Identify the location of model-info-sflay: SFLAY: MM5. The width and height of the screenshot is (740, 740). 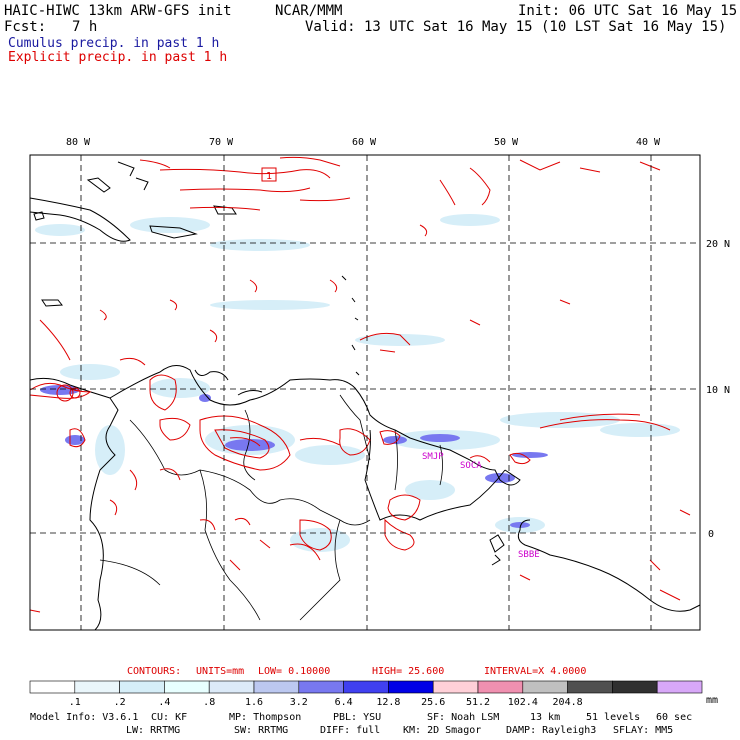
(643, 730).